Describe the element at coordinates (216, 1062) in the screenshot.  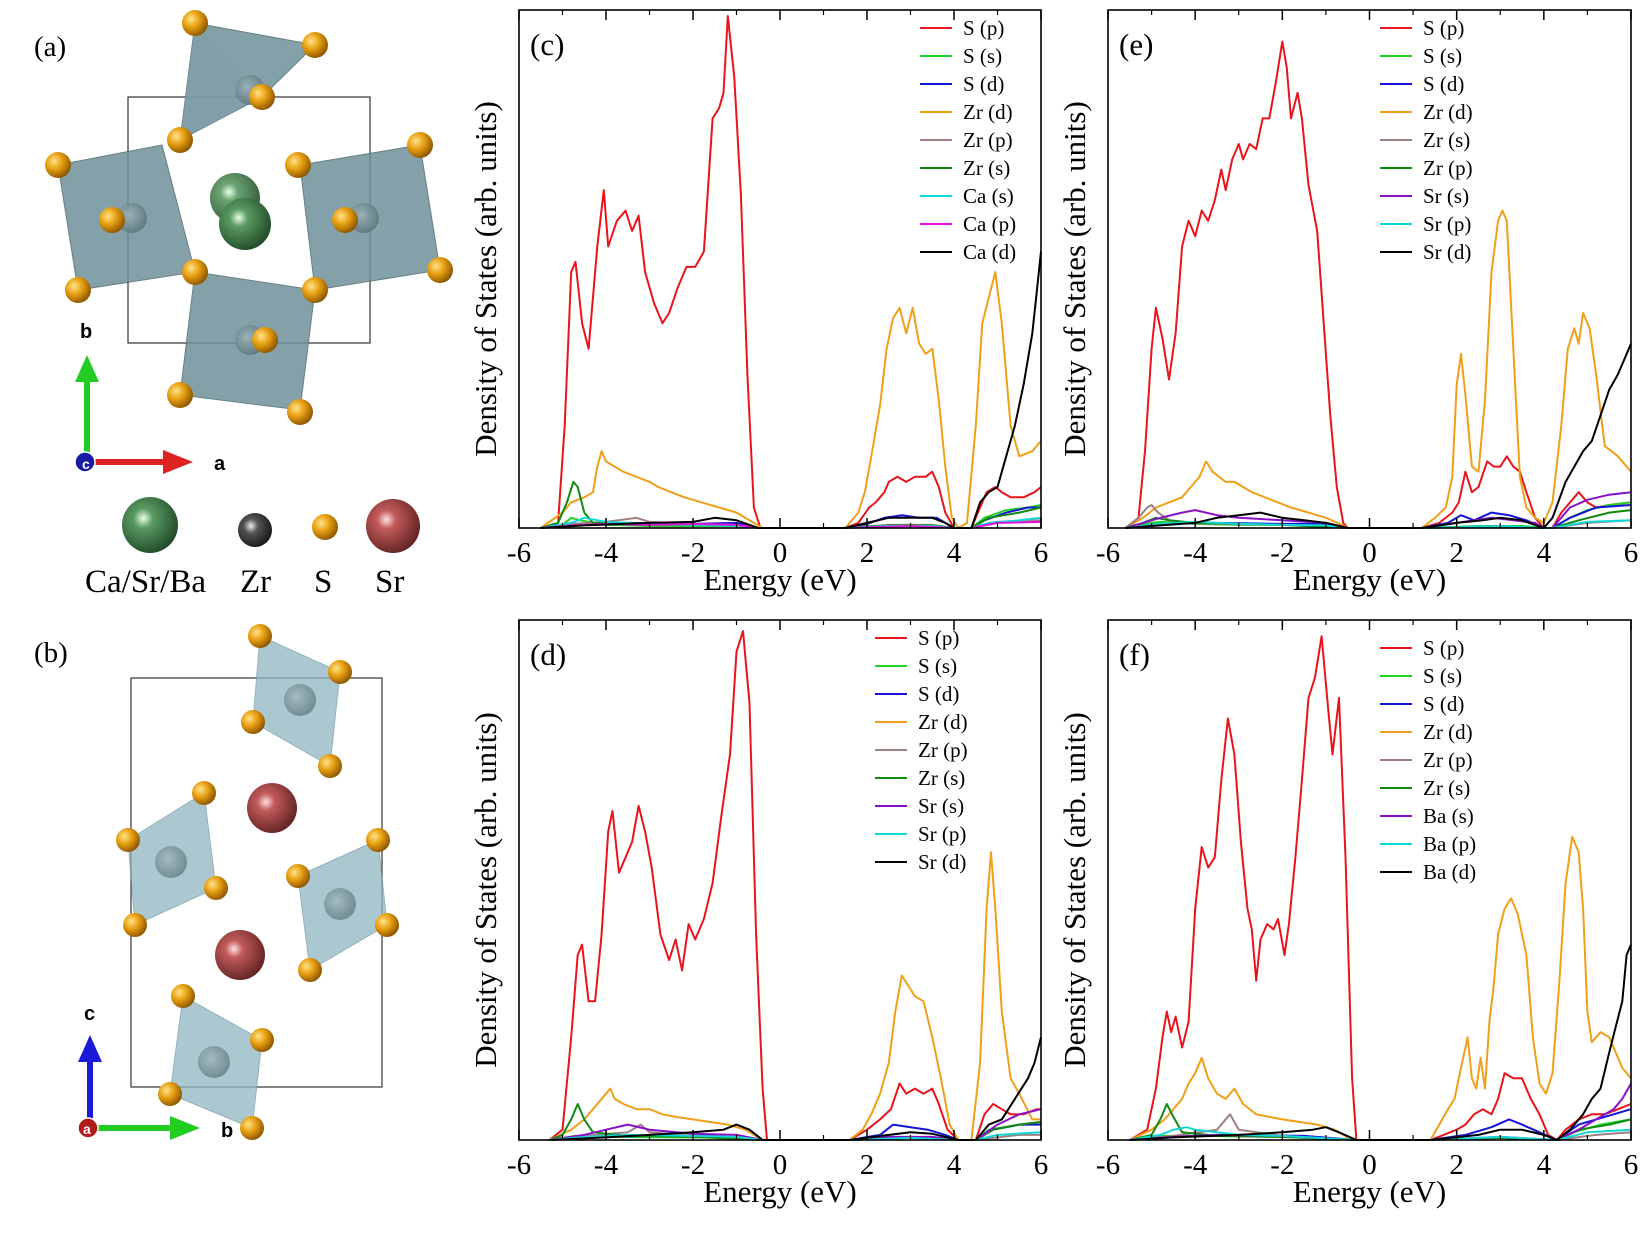
I see `tetrahedron-bottom` at that location.